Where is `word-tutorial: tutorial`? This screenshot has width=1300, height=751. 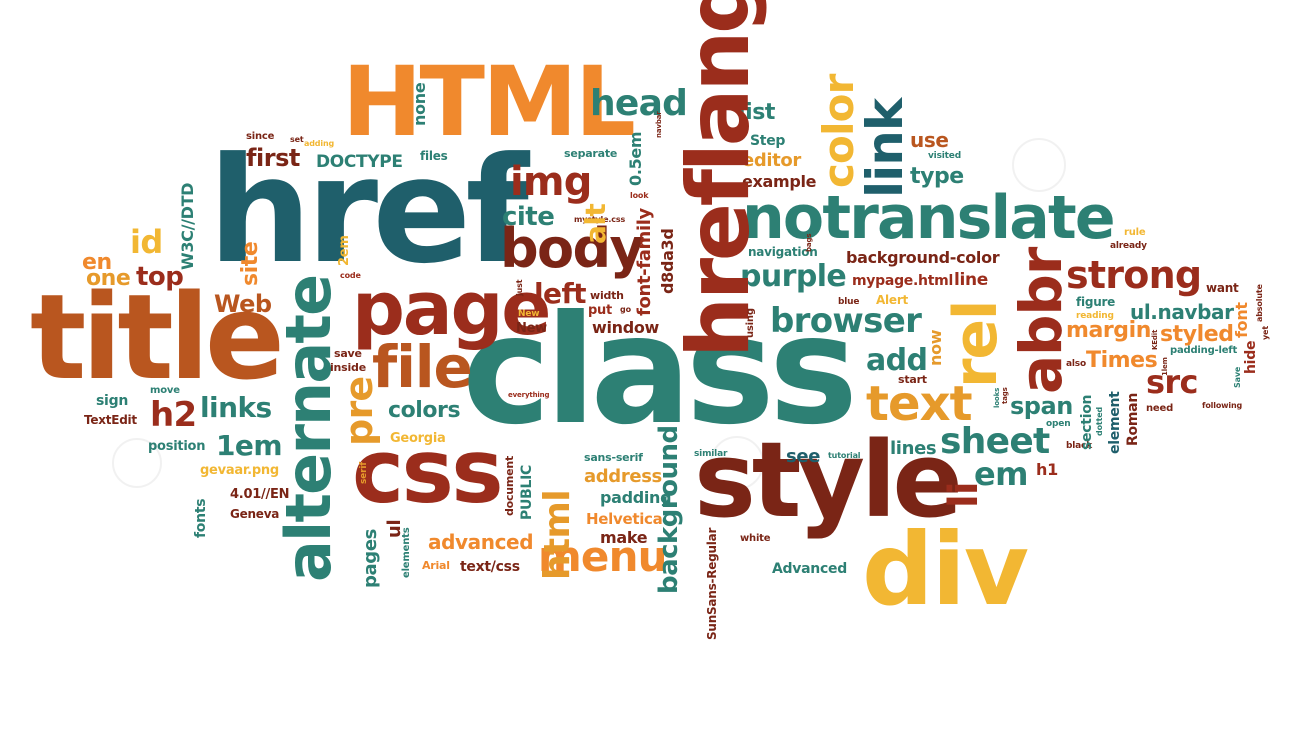 word-tutorial: tutorial is located at coordinates (844, 455).